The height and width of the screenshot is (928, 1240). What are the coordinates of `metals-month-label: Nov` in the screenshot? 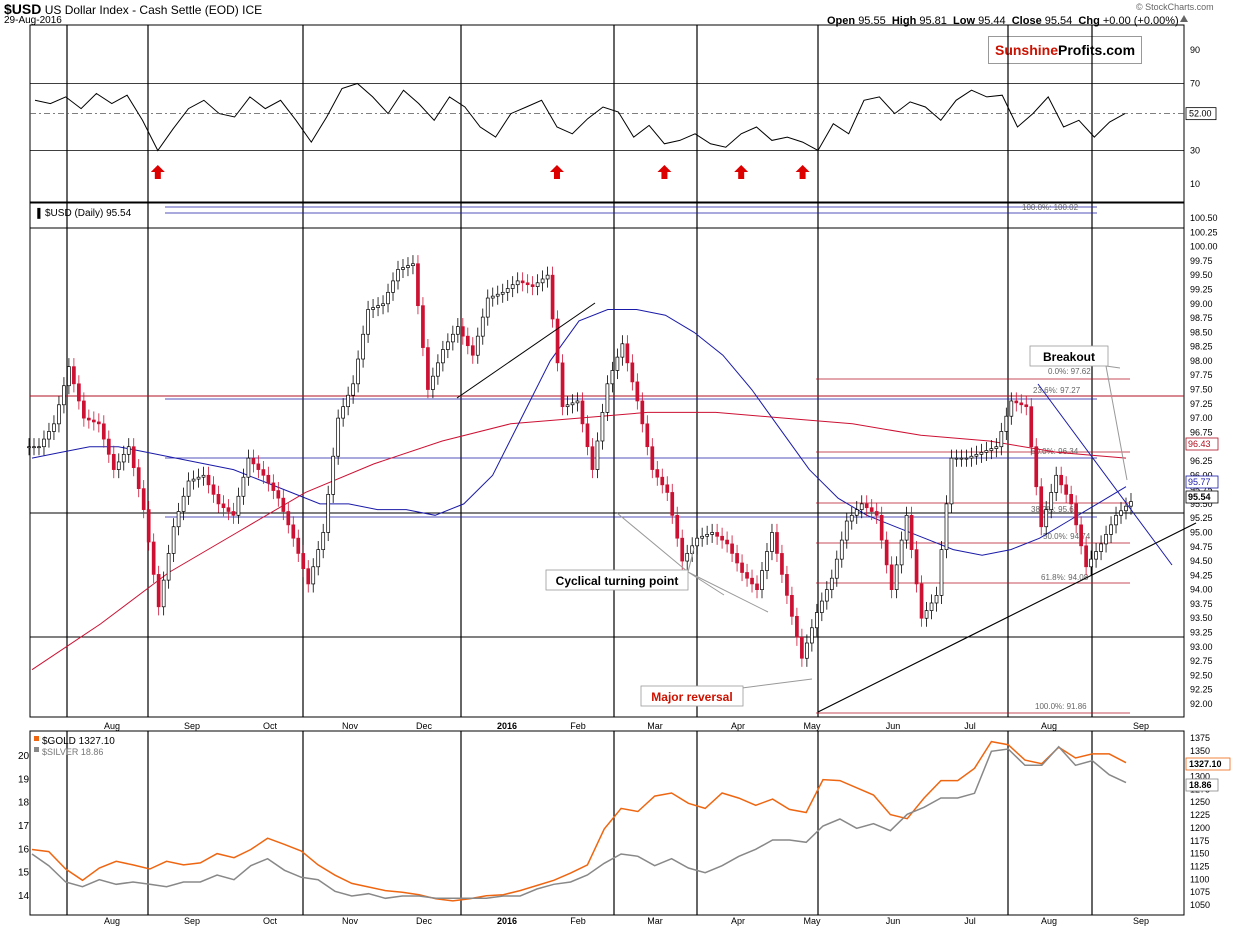 It's located at (350, 921).